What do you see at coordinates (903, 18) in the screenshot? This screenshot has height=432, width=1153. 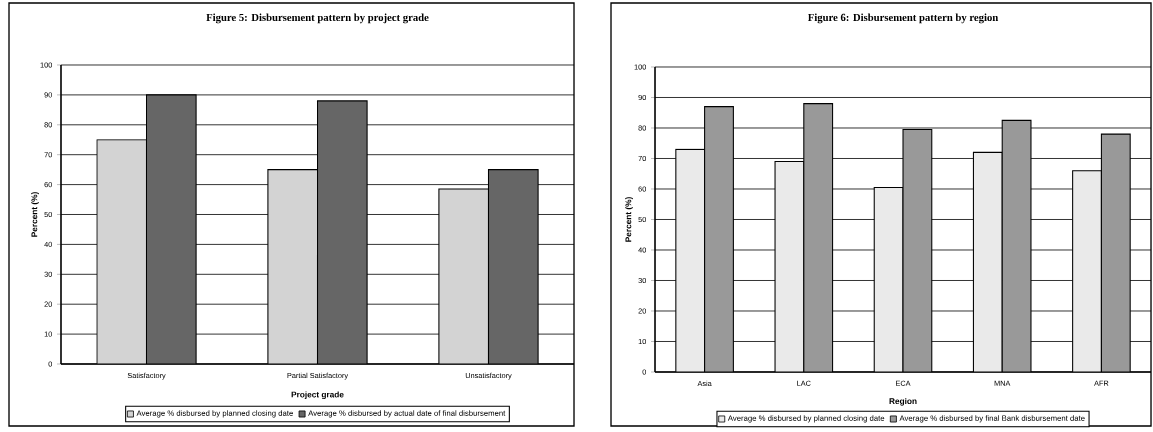 I see `chart-title: Figure 6: Disbursement pattern by region` at bounding box center [903, 18].